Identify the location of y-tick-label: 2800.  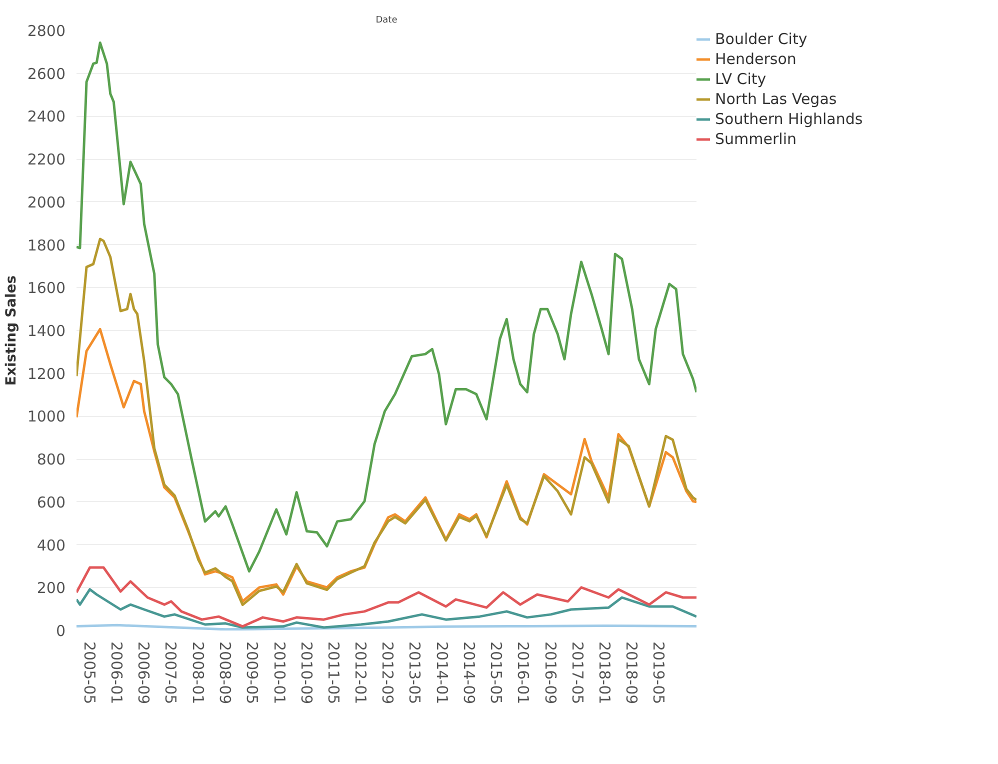
(46, 31).